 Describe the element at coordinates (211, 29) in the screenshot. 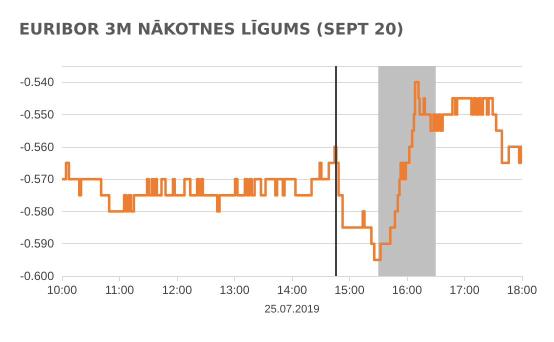

I see `chart-title: EURIBOR 3M NĀKOTNES LĪGUMS (SEPT 20)` at that location.